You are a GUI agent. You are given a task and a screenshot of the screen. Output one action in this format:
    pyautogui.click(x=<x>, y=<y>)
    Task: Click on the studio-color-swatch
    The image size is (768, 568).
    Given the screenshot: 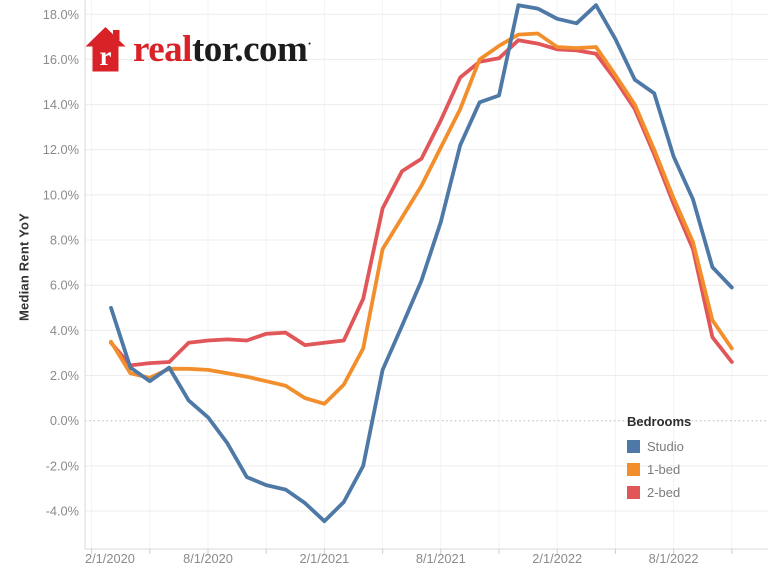 What is the action you would take?
    pyautogui.click(x=633, y=446)
    